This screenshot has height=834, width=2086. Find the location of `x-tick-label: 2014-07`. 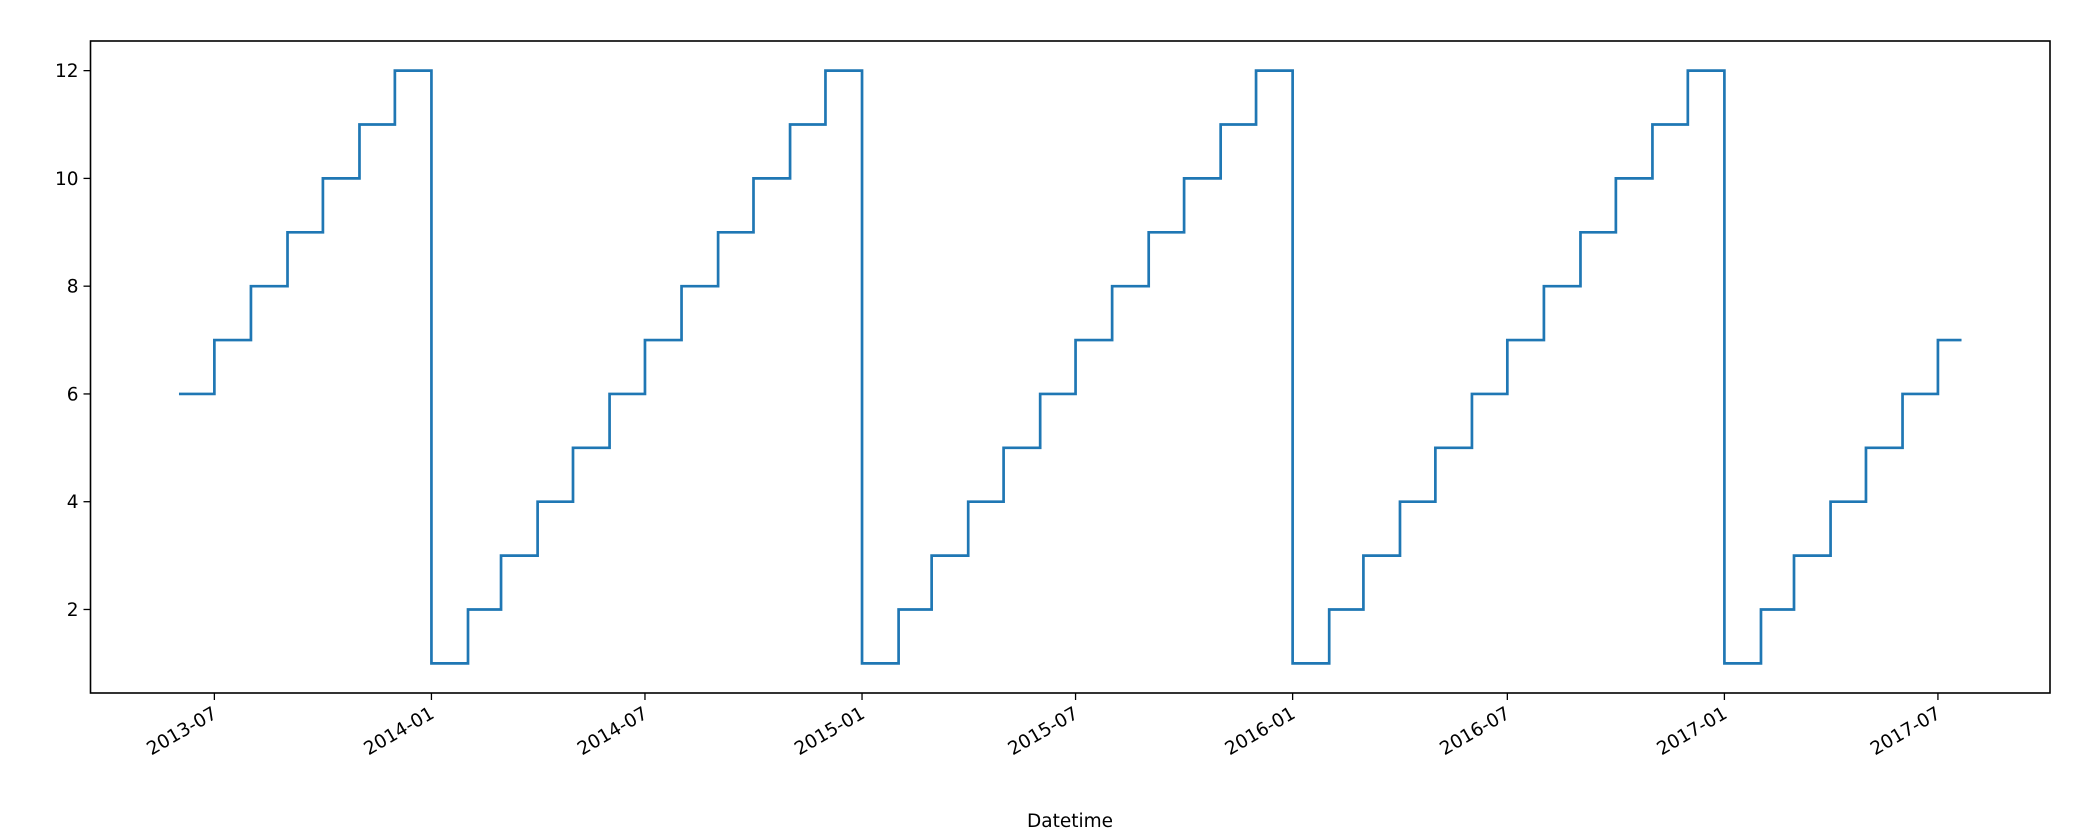

x-tick-label: 2014-07 is located at coordinates (612, 731).